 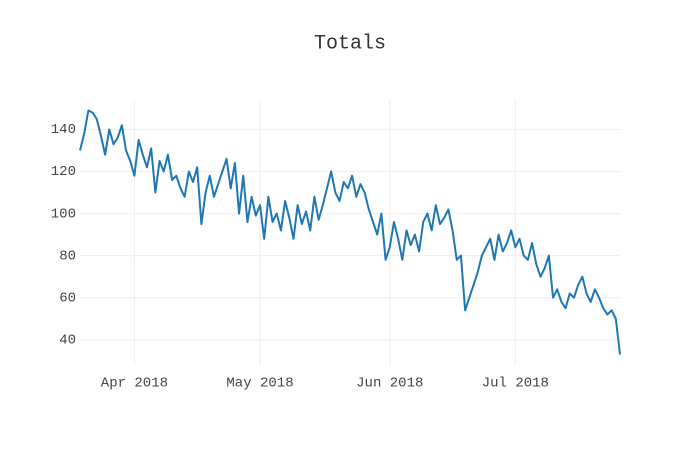 What do you see at coordinates (67, 256) in the screenshot?
I see `y-tick-label: 80` at bounding box center [67, 256].